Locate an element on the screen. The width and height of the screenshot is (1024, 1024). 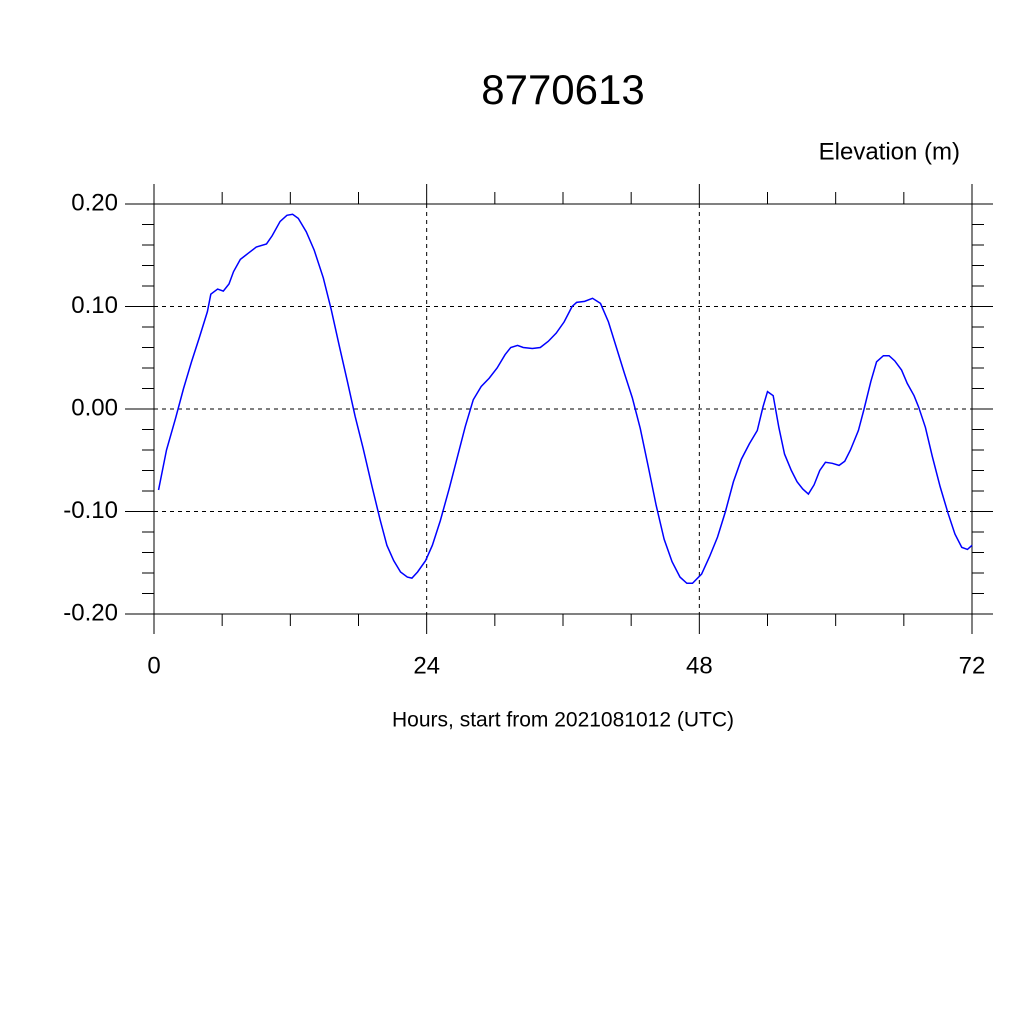
y-tick-label: -0.20 is located at coordinates (90, 612).